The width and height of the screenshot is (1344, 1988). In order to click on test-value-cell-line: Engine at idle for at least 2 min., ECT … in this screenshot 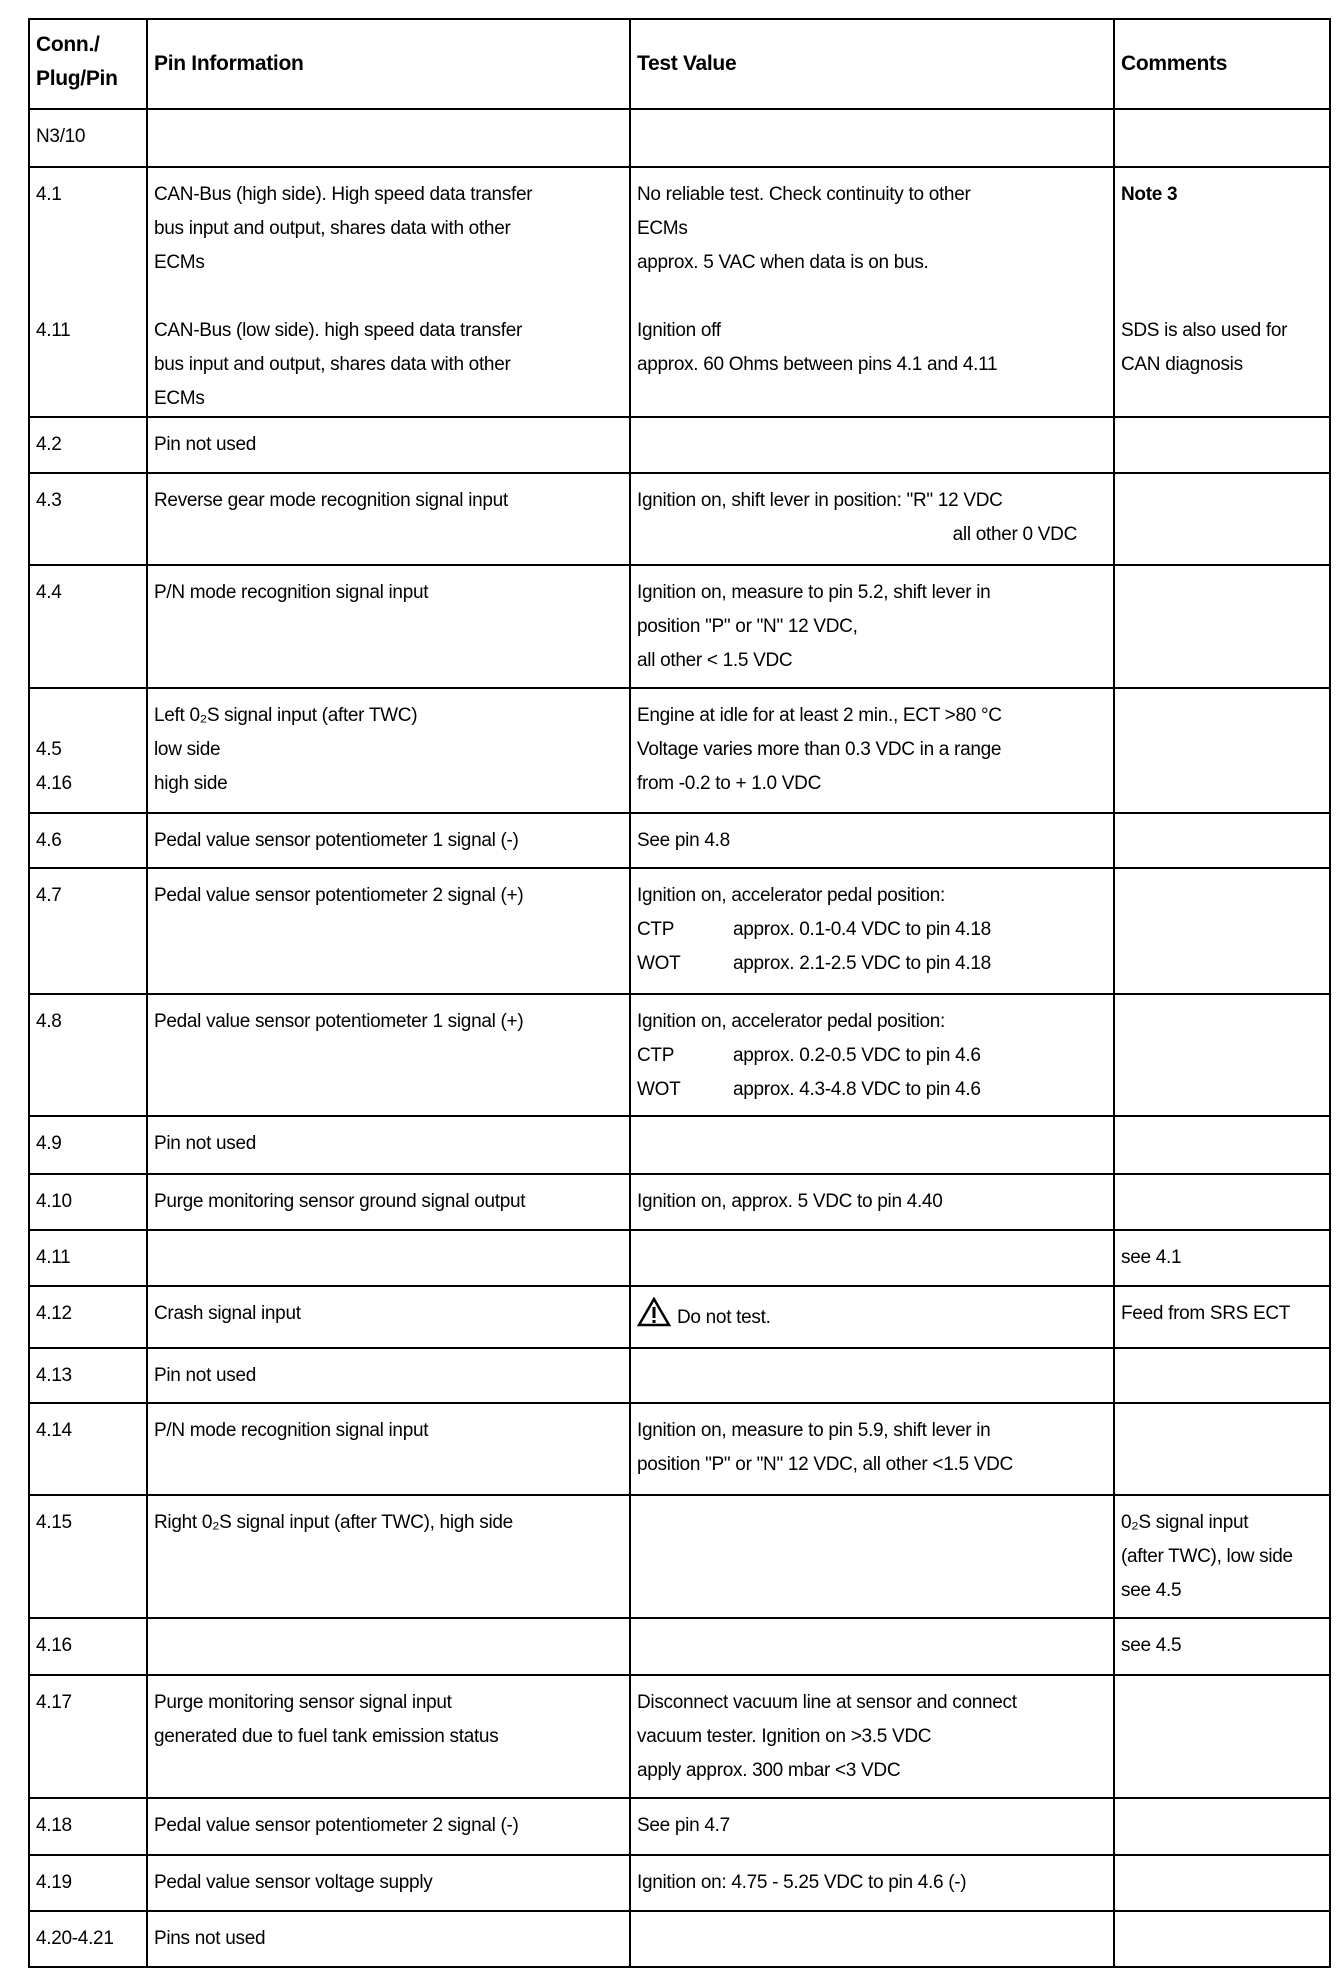, I will do `click(819, 715)`.